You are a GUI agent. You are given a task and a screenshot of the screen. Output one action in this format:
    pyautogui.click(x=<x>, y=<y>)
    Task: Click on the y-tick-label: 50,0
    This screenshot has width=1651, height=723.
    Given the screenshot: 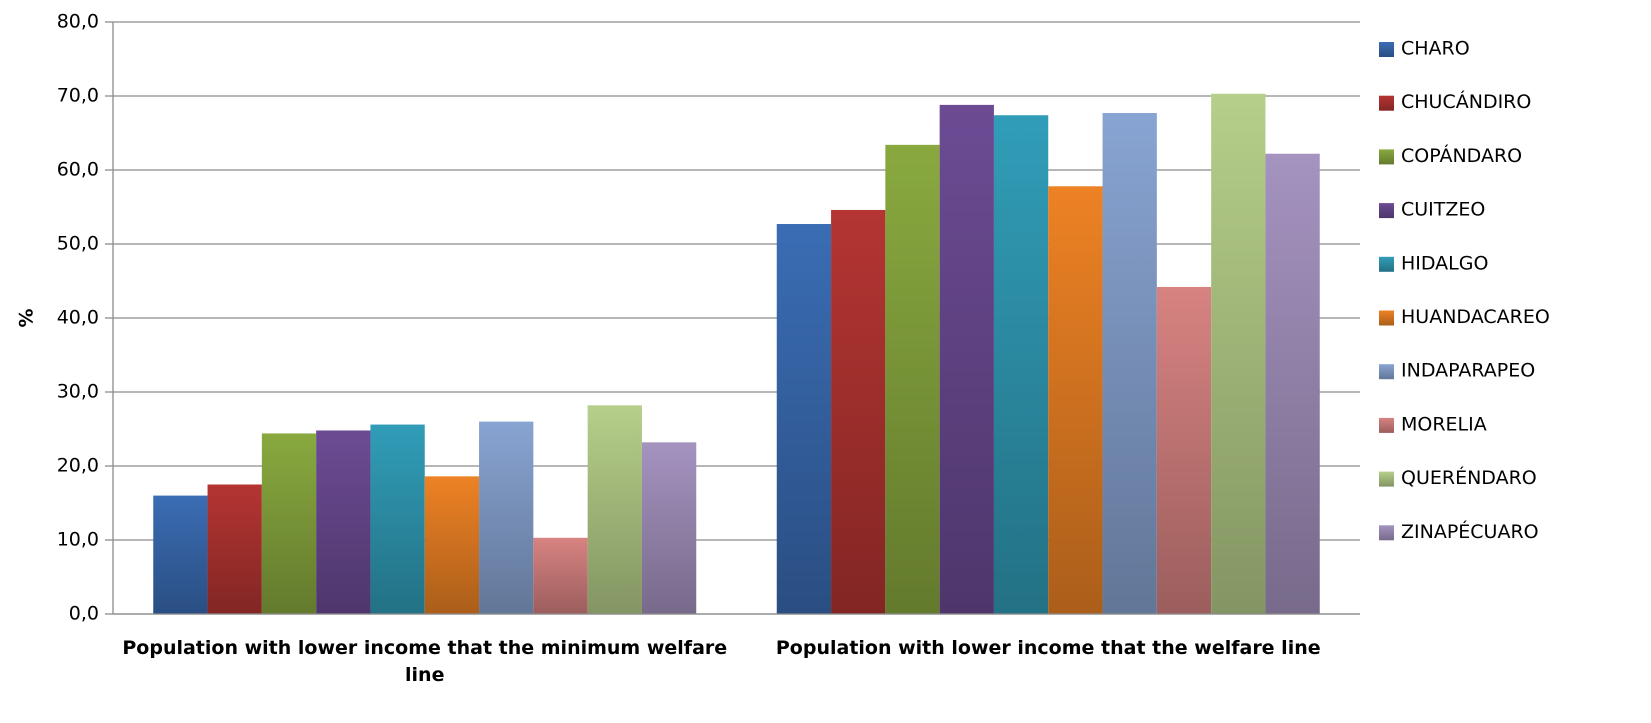 What is the action you would take?
    pyautogui.click(x=78, y=244)
    